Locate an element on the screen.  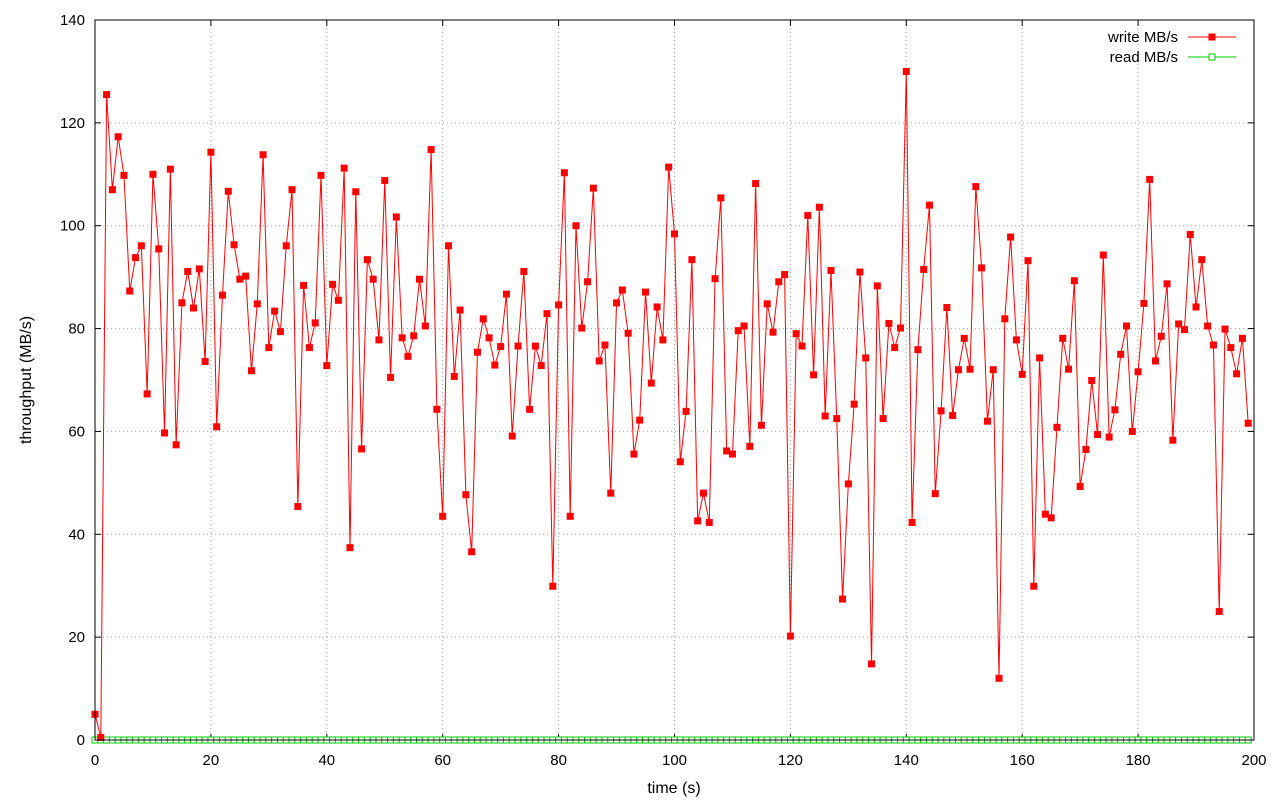
y-tick-label: 80 is located at coordinates (76, 329).